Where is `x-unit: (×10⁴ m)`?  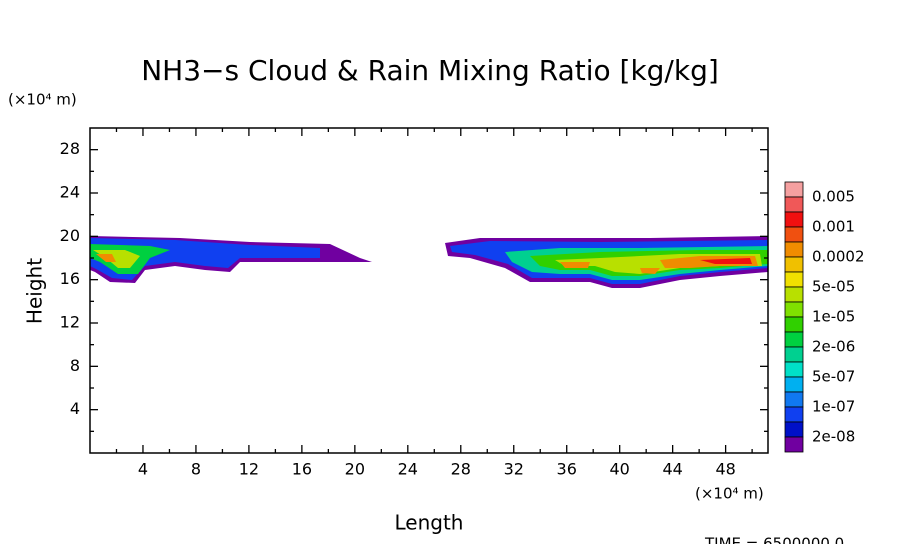 x-unit: (×10⁴ m) is located at coordinates (729, 494).